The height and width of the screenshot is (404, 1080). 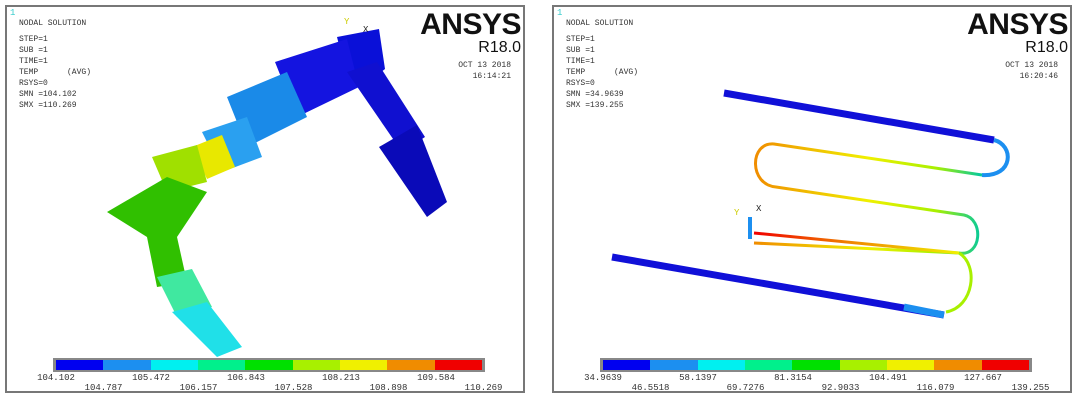 What do you see at coordinates (56, 378) in the screenshot?
I see `legend-label: 104.102` at bounding box center [56, 378].